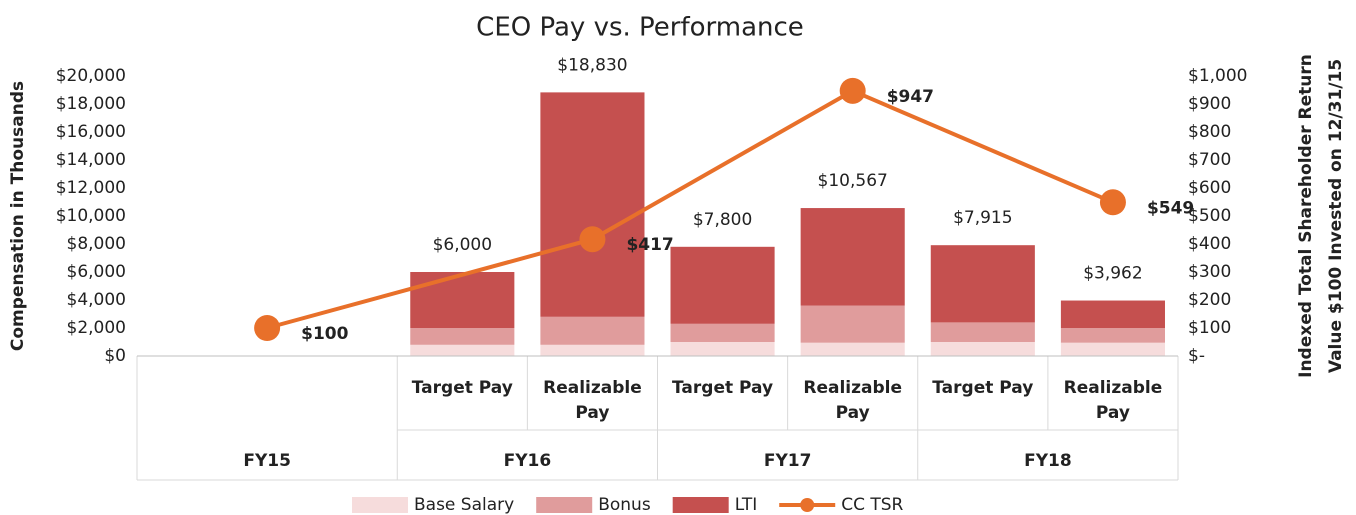  I want to click on group-label: FY15, so click(267, 461).